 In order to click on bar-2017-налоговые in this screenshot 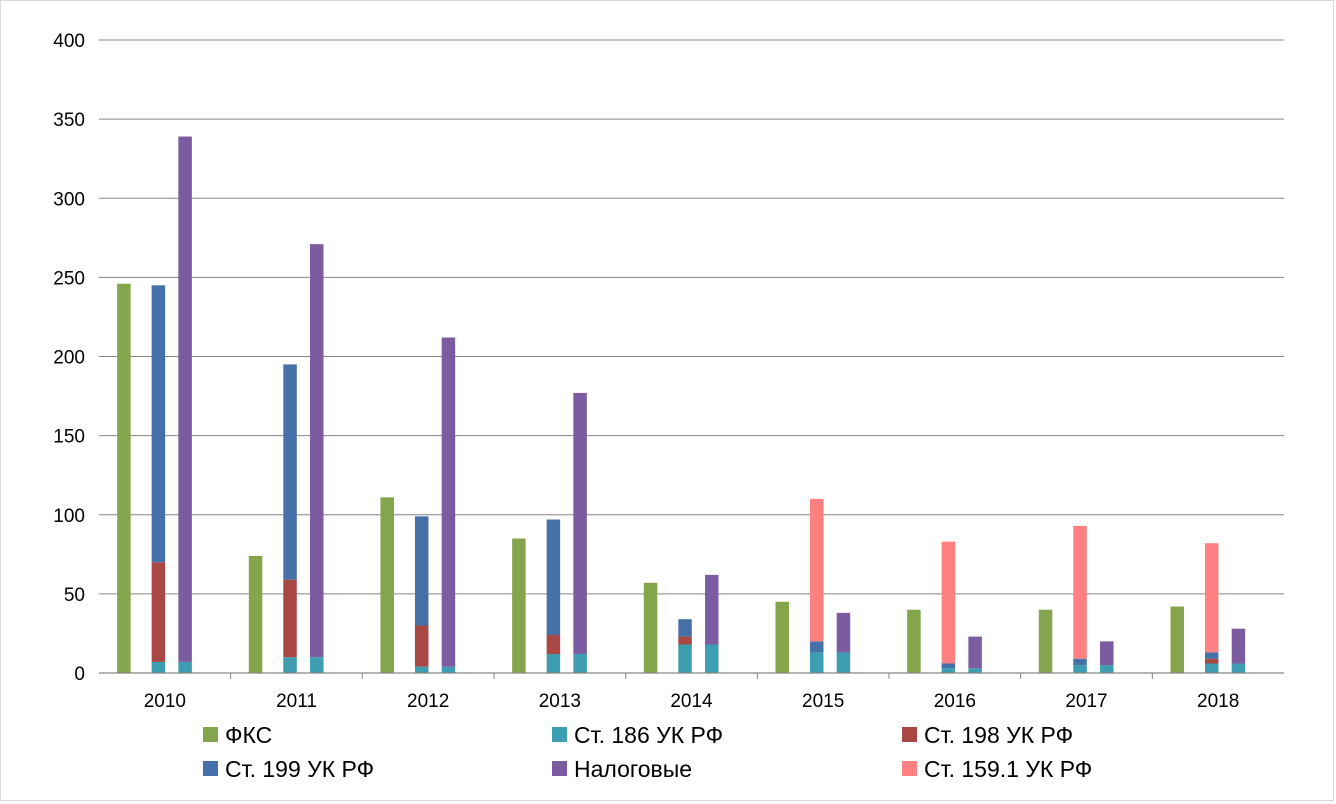, I will do `click(1107, 653)`.